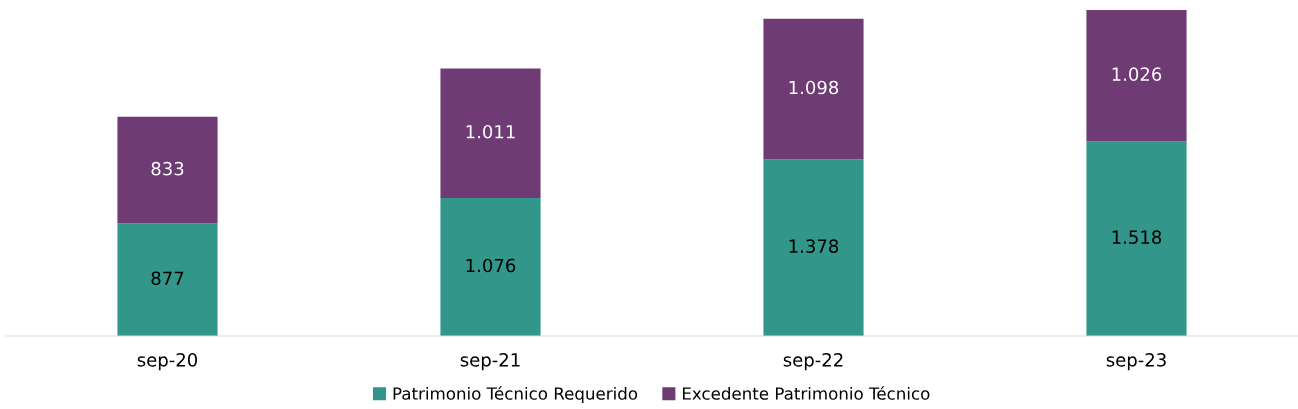 The width and height of the screenshot is (1298, 409). I want to click on x-tick-label: sep-20, so click(167, 361).